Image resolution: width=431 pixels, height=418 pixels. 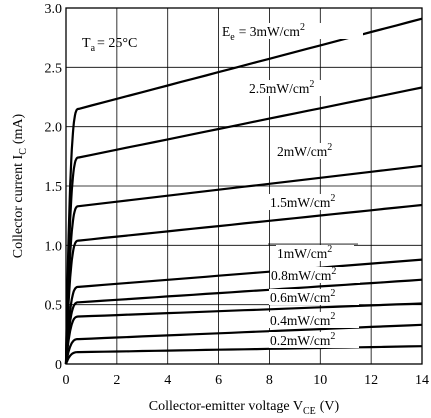 What do you see at coordinates (304, 252) in the screenshot?
I see `curve-label: 1mW/cm2` at bounding box center [304, 252].